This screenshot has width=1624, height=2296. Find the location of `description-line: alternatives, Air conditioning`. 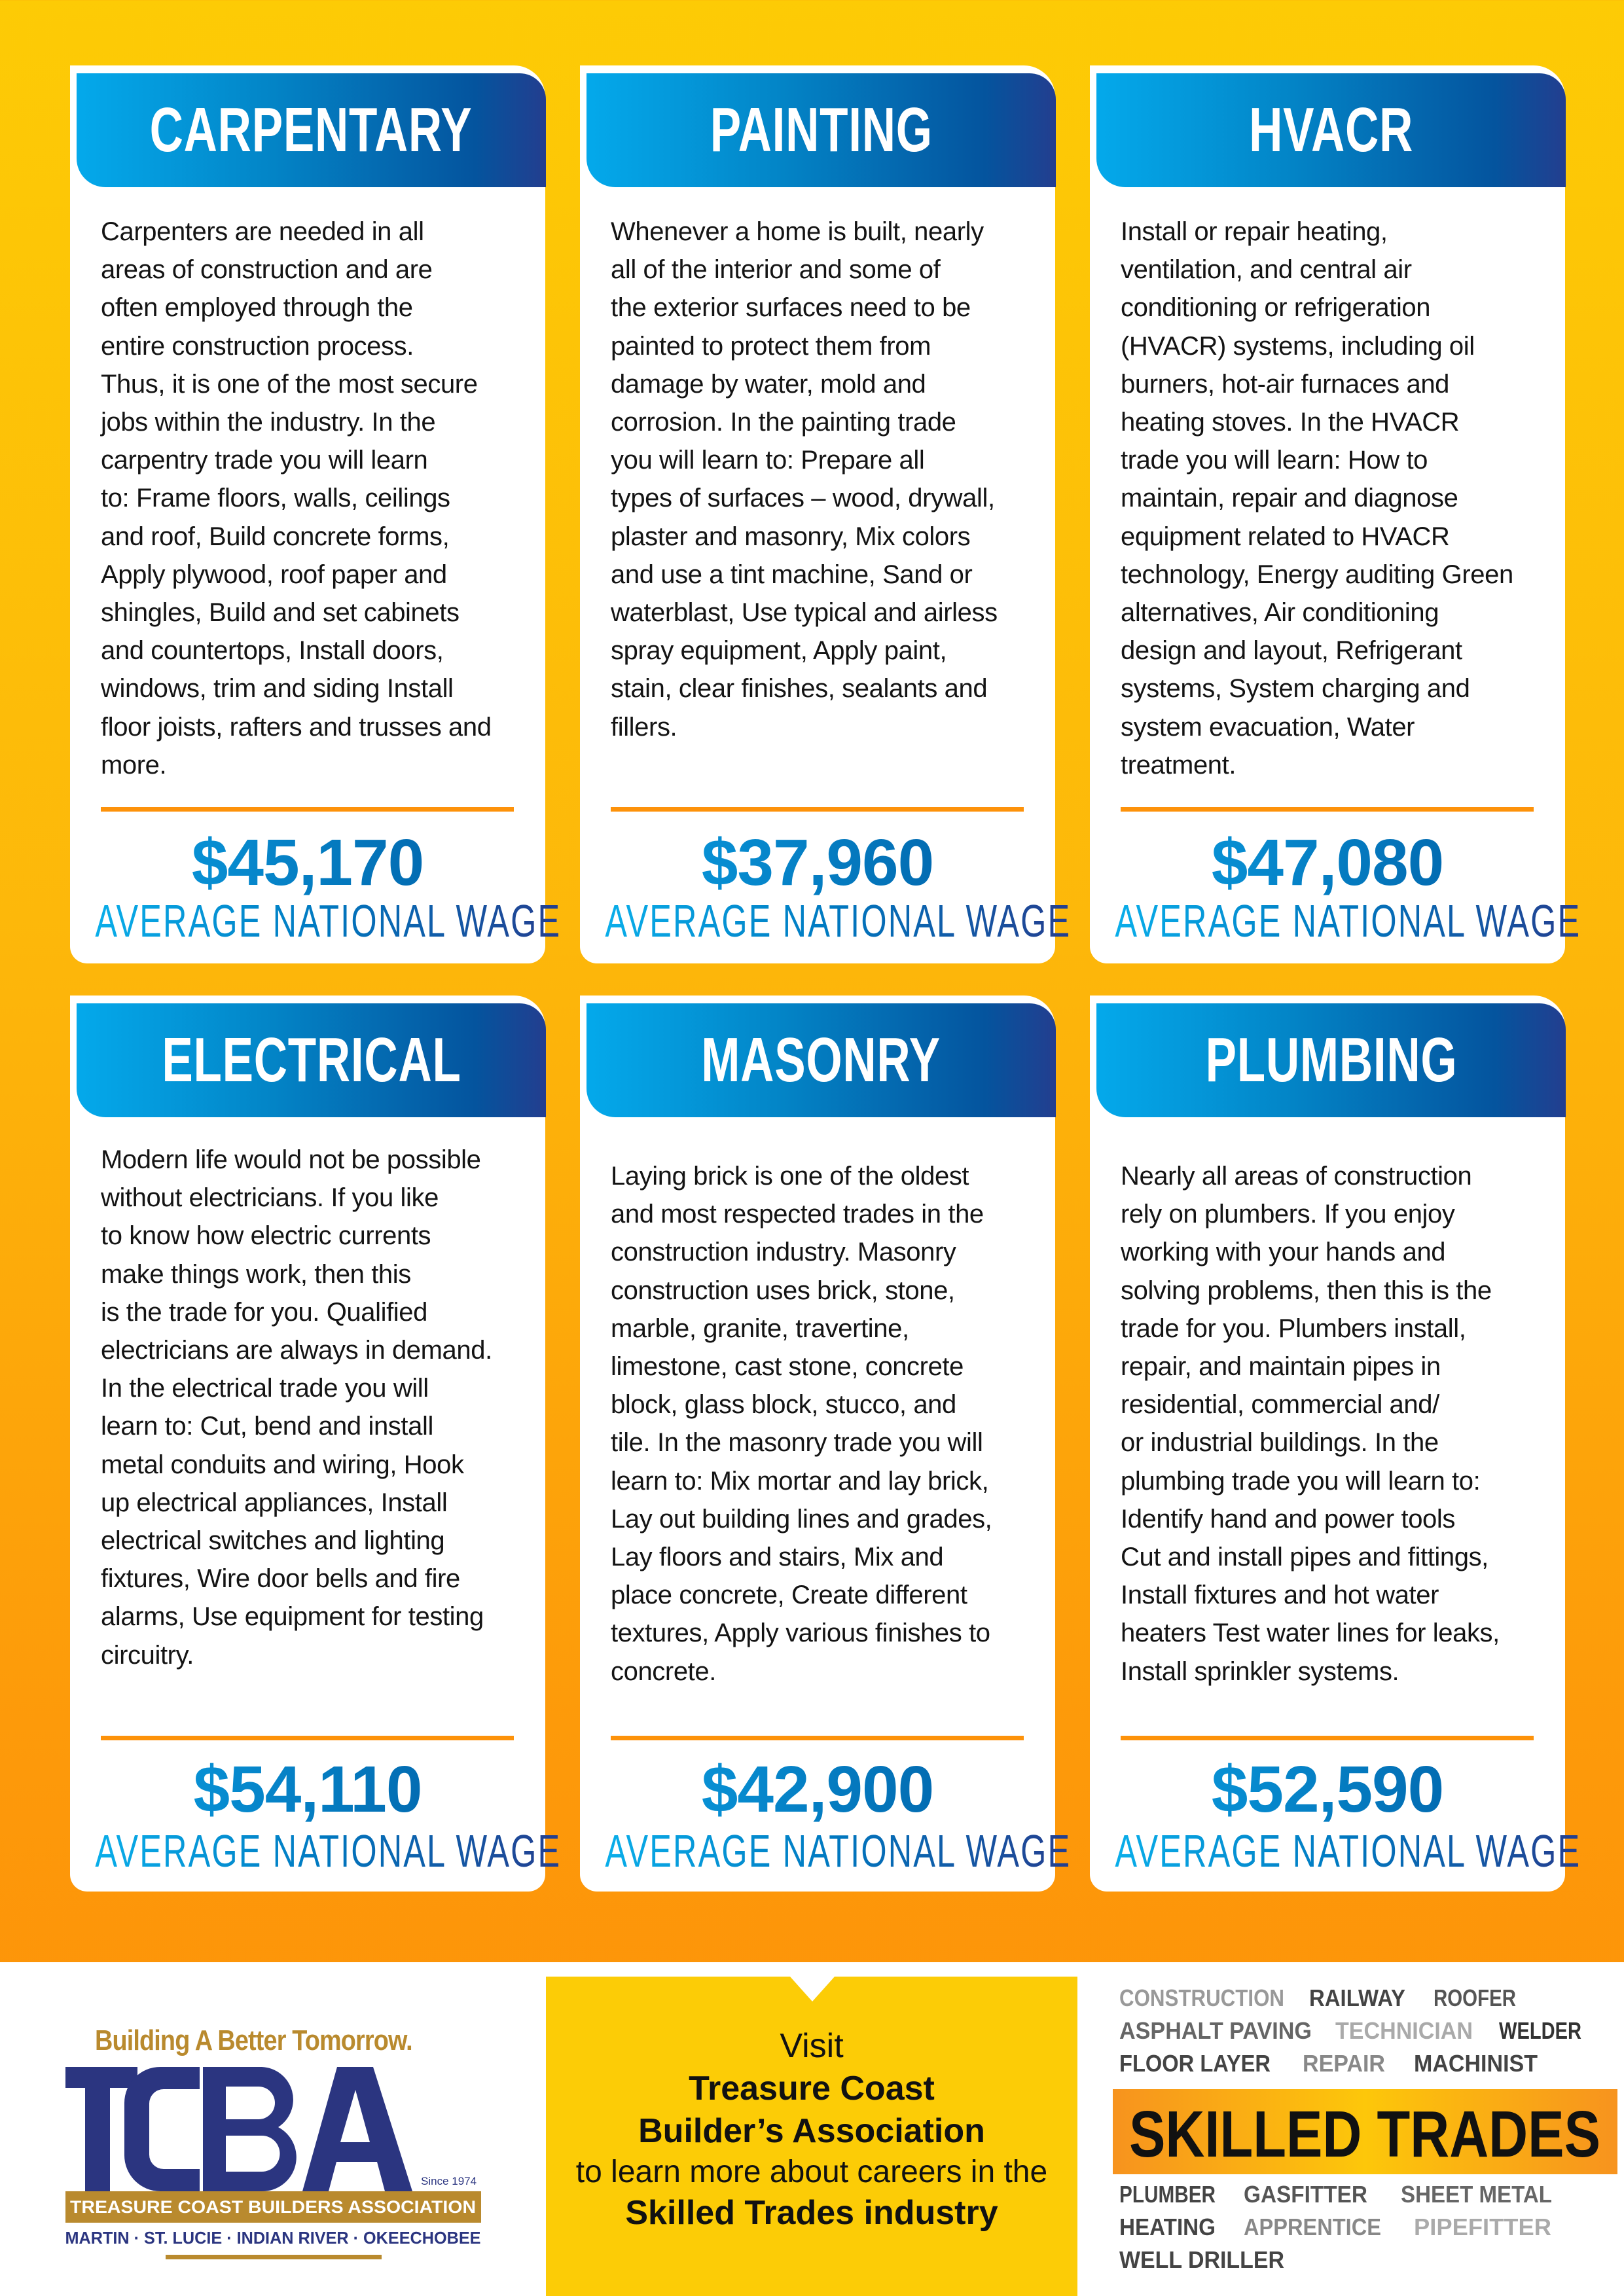

description-line: alternatives, Air conditioning is located at coordinates (1280, 613).